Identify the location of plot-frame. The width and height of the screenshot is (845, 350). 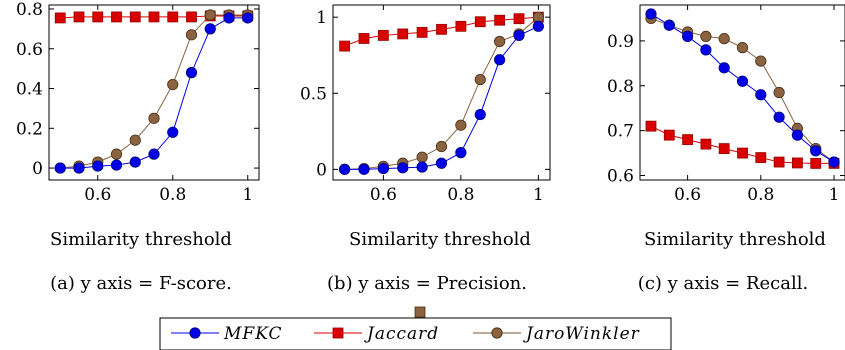
(441, 92).